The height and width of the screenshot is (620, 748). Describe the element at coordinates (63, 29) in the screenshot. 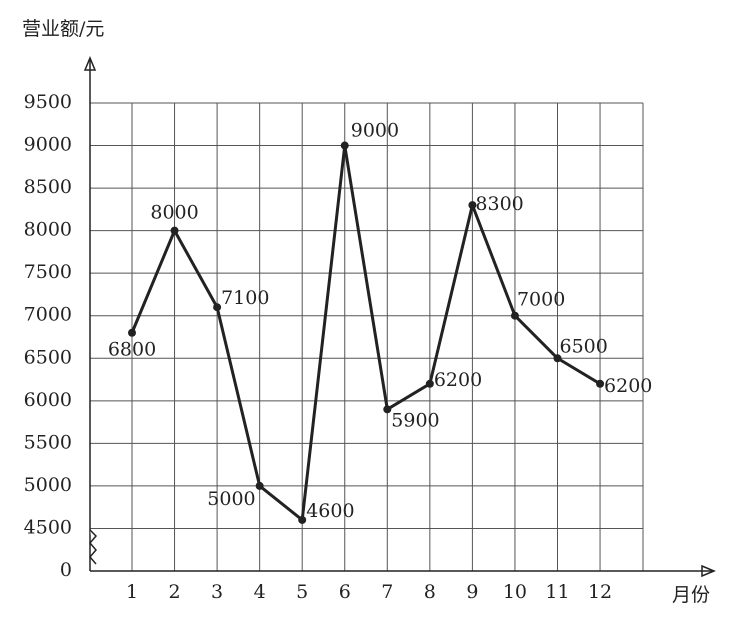

I see `y-axis-label: 营业额/元` at that location.